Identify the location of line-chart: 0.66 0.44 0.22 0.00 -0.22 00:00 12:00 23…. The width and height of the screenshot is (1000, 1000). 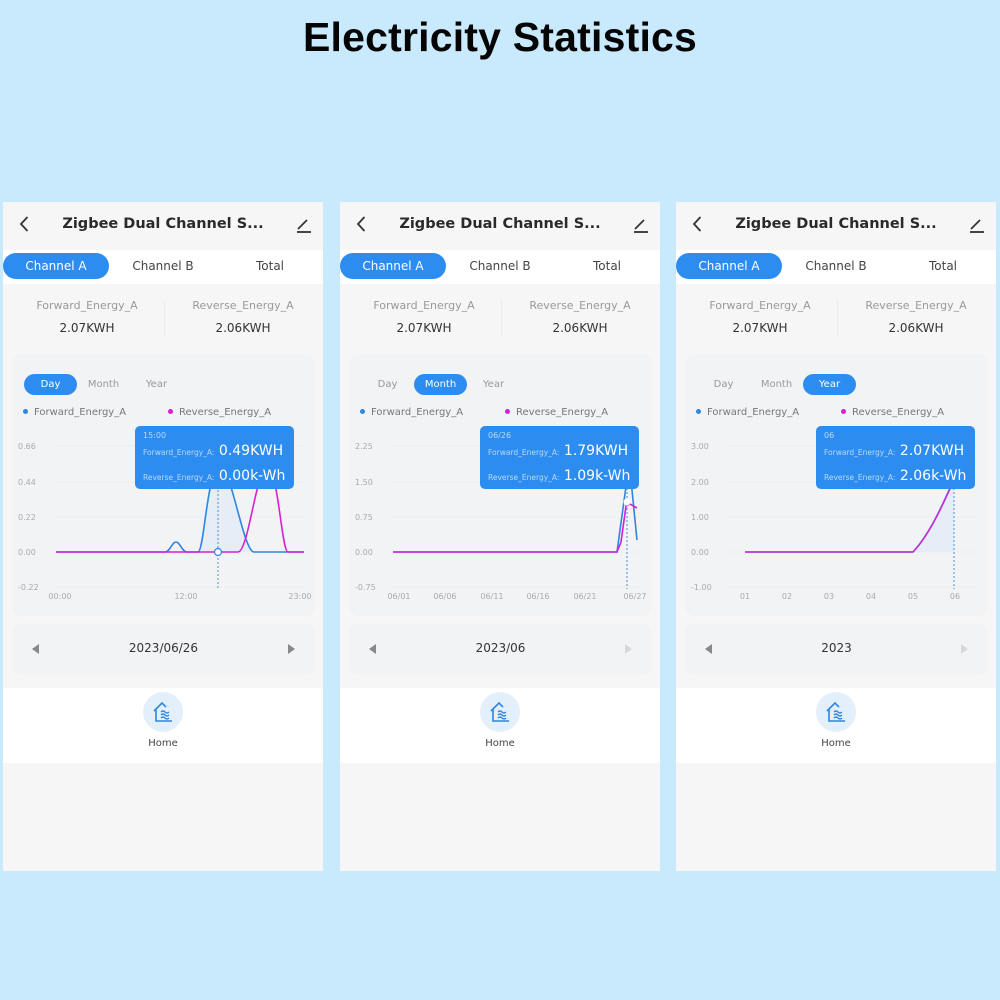
(163, 520).